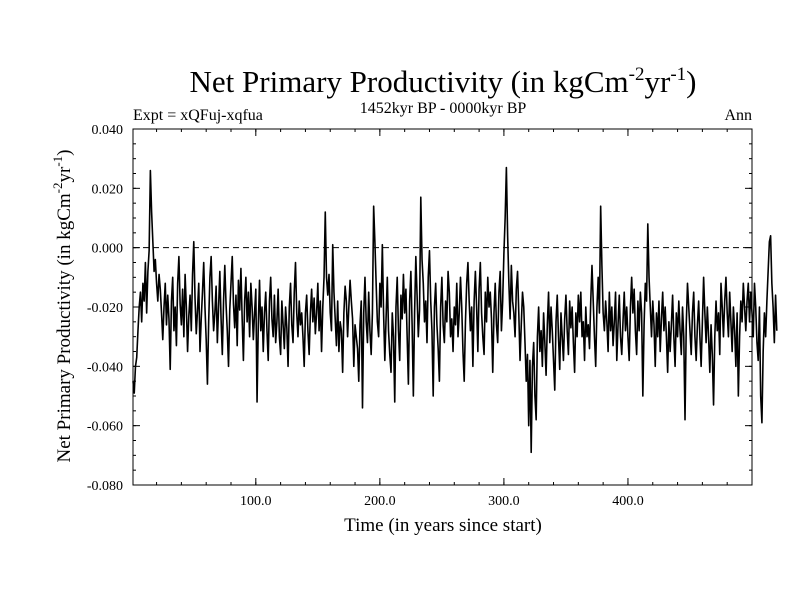  I want to click on chart-title-text: Net Primary Productivity (in kgCm, so click(409, 81).